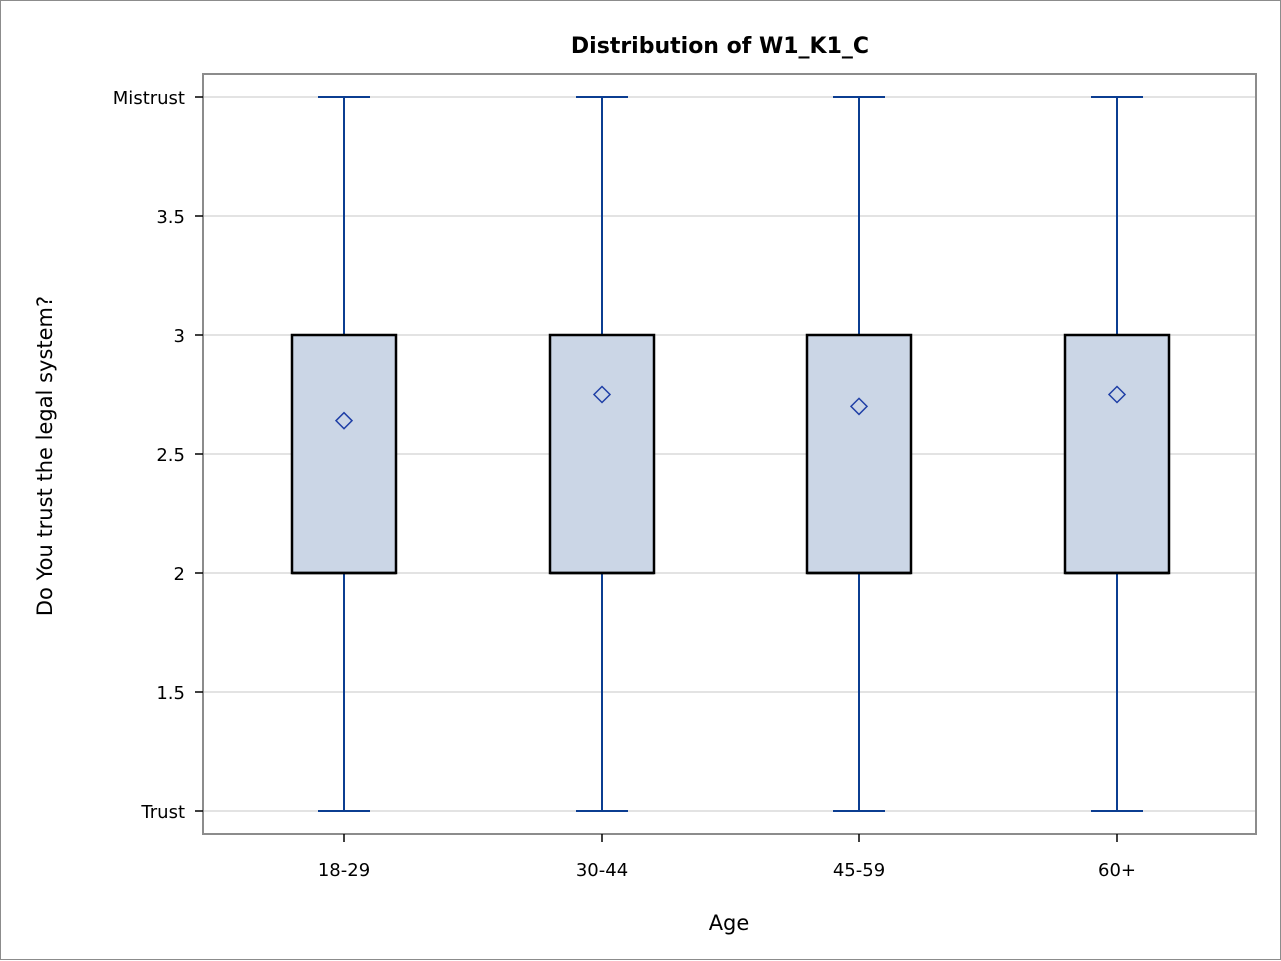 This screenshot has width=1281, height=961. I want to click on y-tick-label-0: Trust, so click(162, 812).